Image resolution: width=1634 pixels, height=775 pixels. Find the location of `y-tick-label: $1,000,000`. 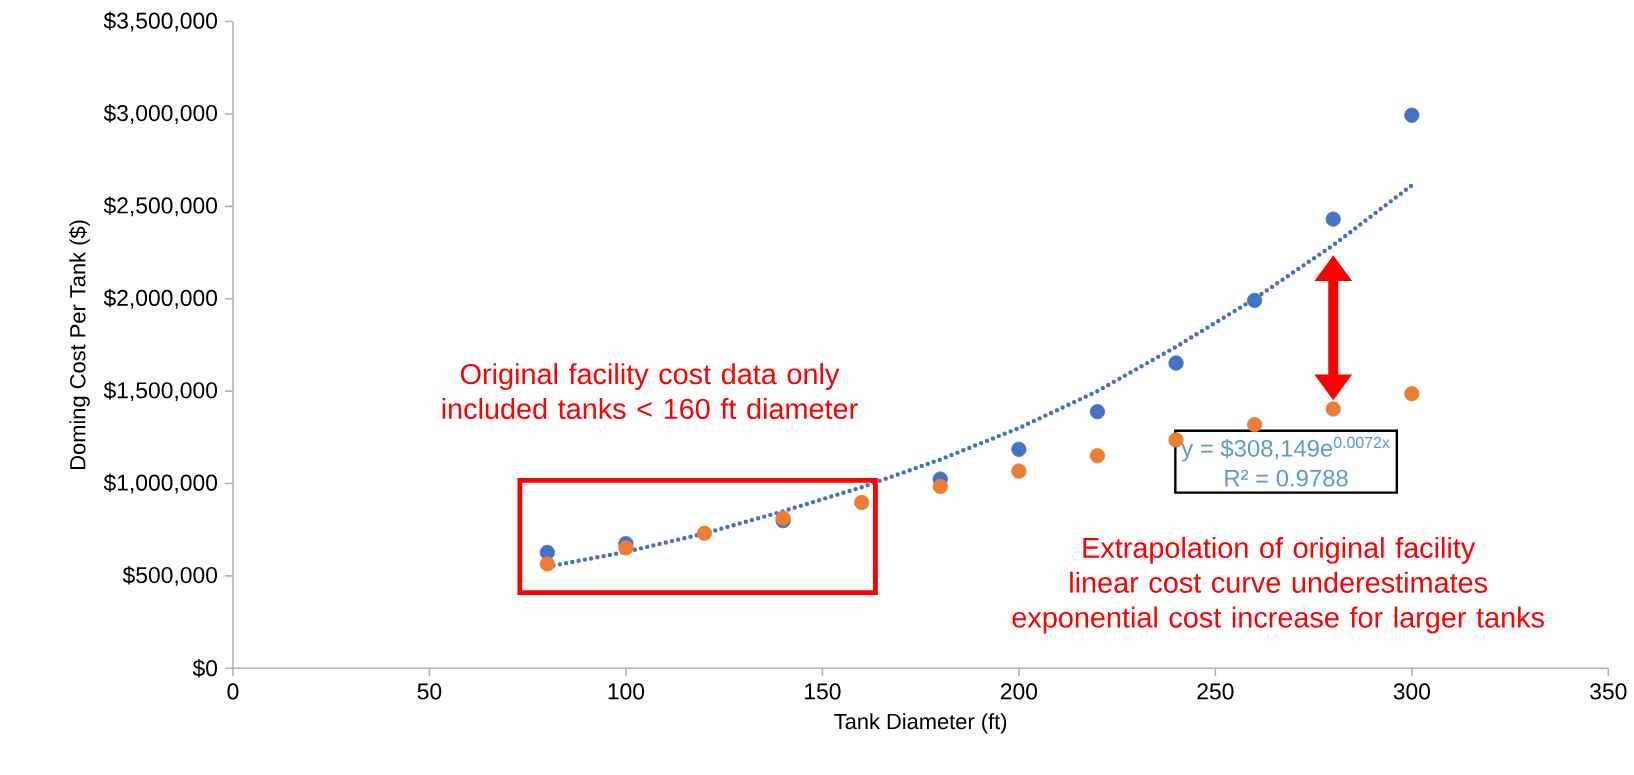

y-tick-label: $1,000,000 is located at coordinates (160, 483).